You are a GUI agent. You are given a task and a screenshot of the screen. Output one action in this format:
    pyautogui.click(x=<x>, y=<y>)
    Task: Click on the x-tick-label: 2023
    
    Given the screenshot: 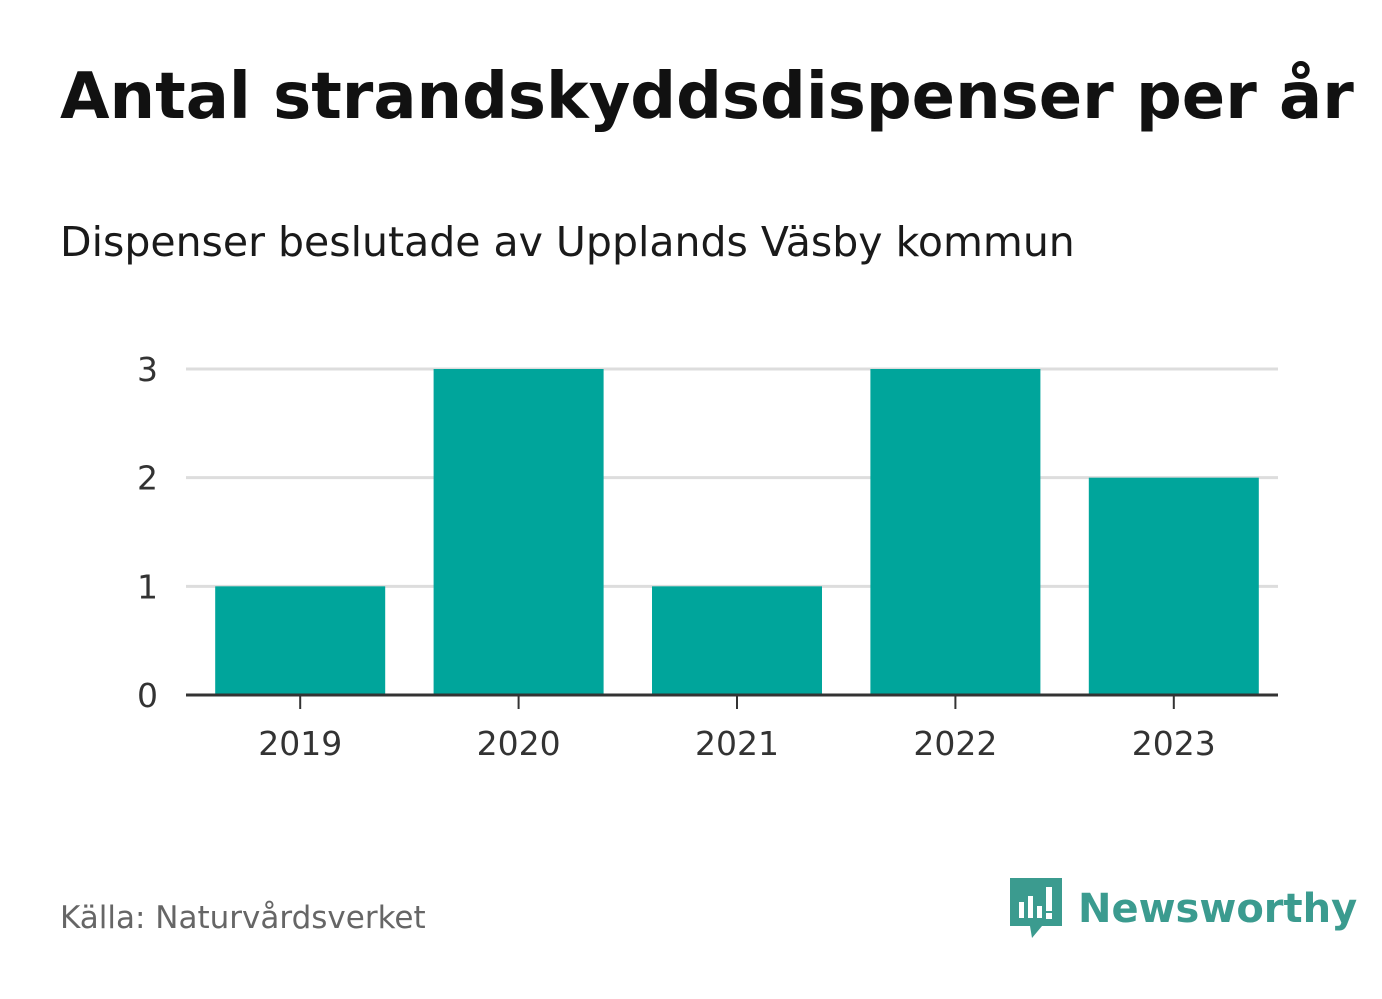 What is the action you would take?
    pyautogui.click(x=1174, y=743)
    